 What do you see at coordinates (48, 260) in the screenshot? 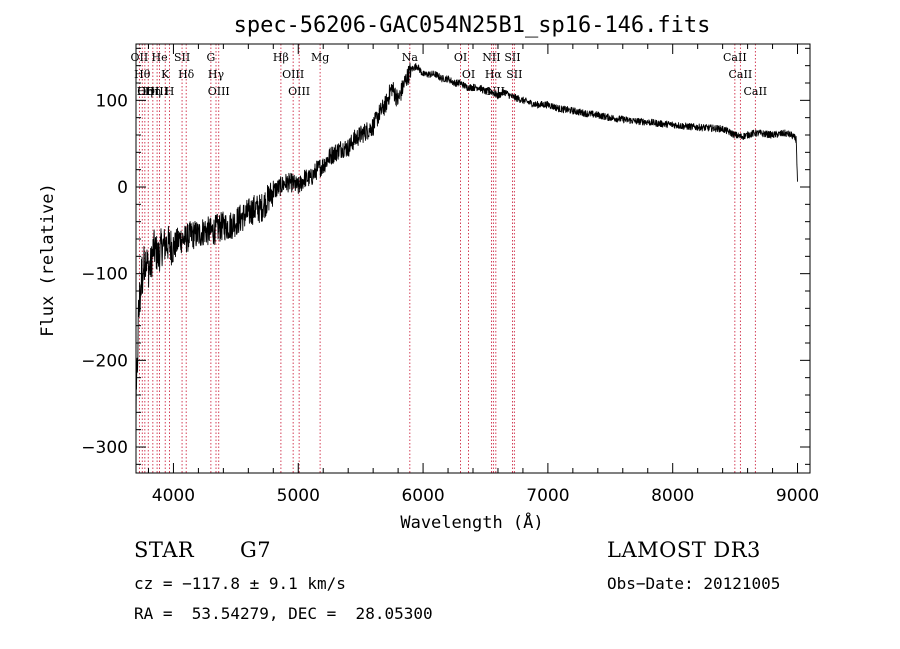
I see `y-axis-label: Flux (relative)` at bounding box center [48, 260].